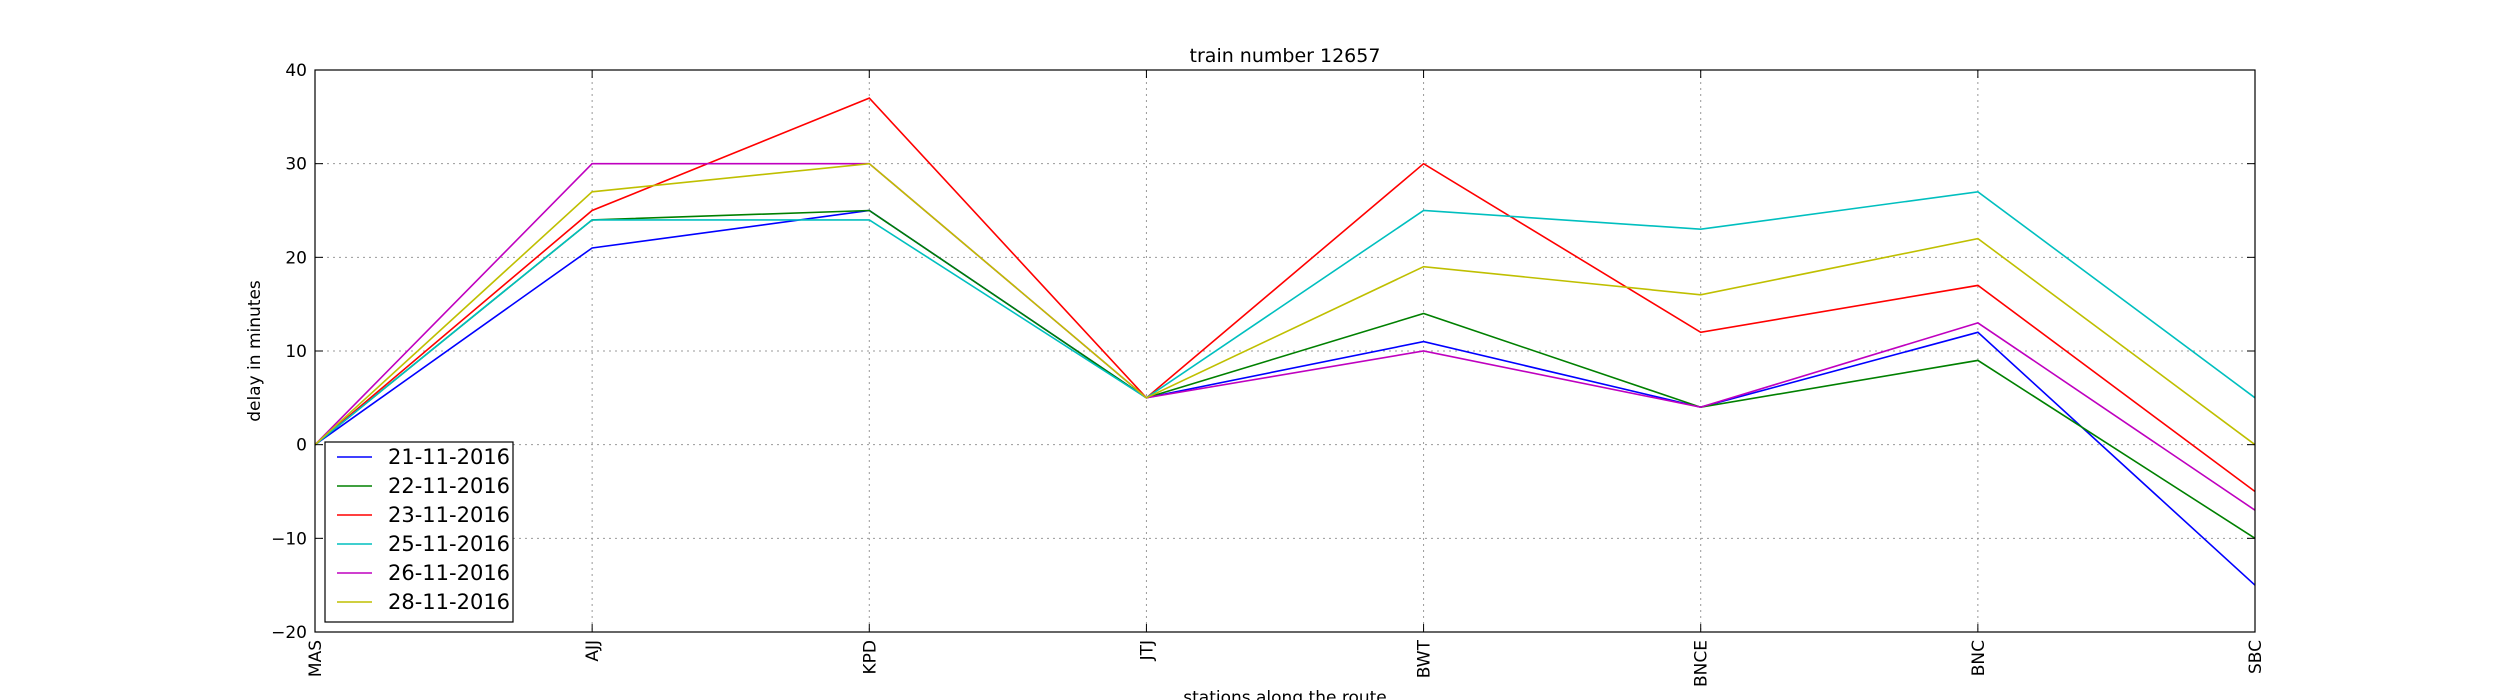 The width and height of the screenshot is (2500, 700). Describe the element at coordinates (1285, 694) in the screenshot. I see `x-axis-label: stations along the route` at that location.